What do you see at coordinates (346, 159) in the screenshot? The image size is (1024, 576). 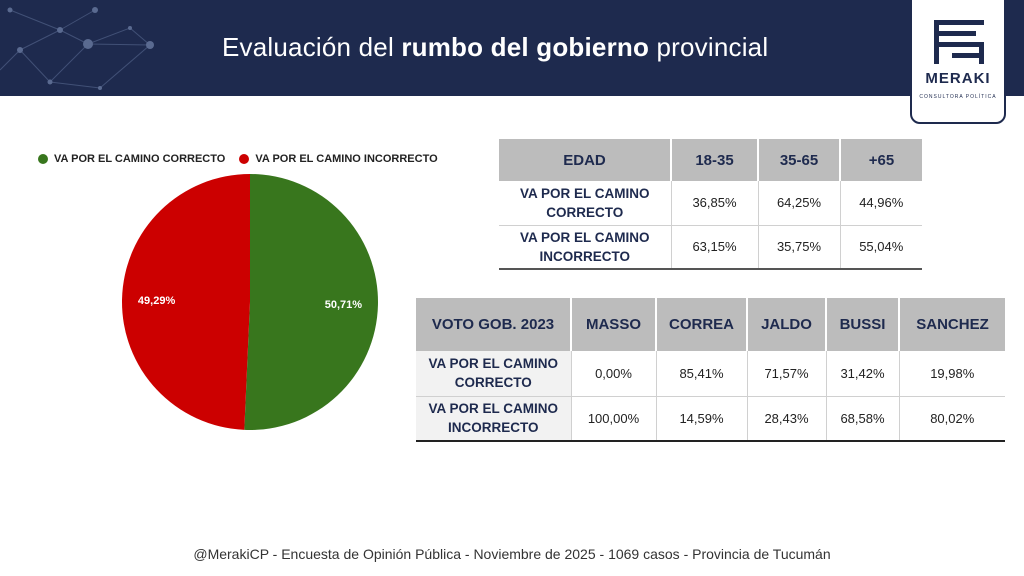 I see `legend-label-incorrecto: VA POR EL CAMINO INCORRECTO` at bounding box center [346, 159].